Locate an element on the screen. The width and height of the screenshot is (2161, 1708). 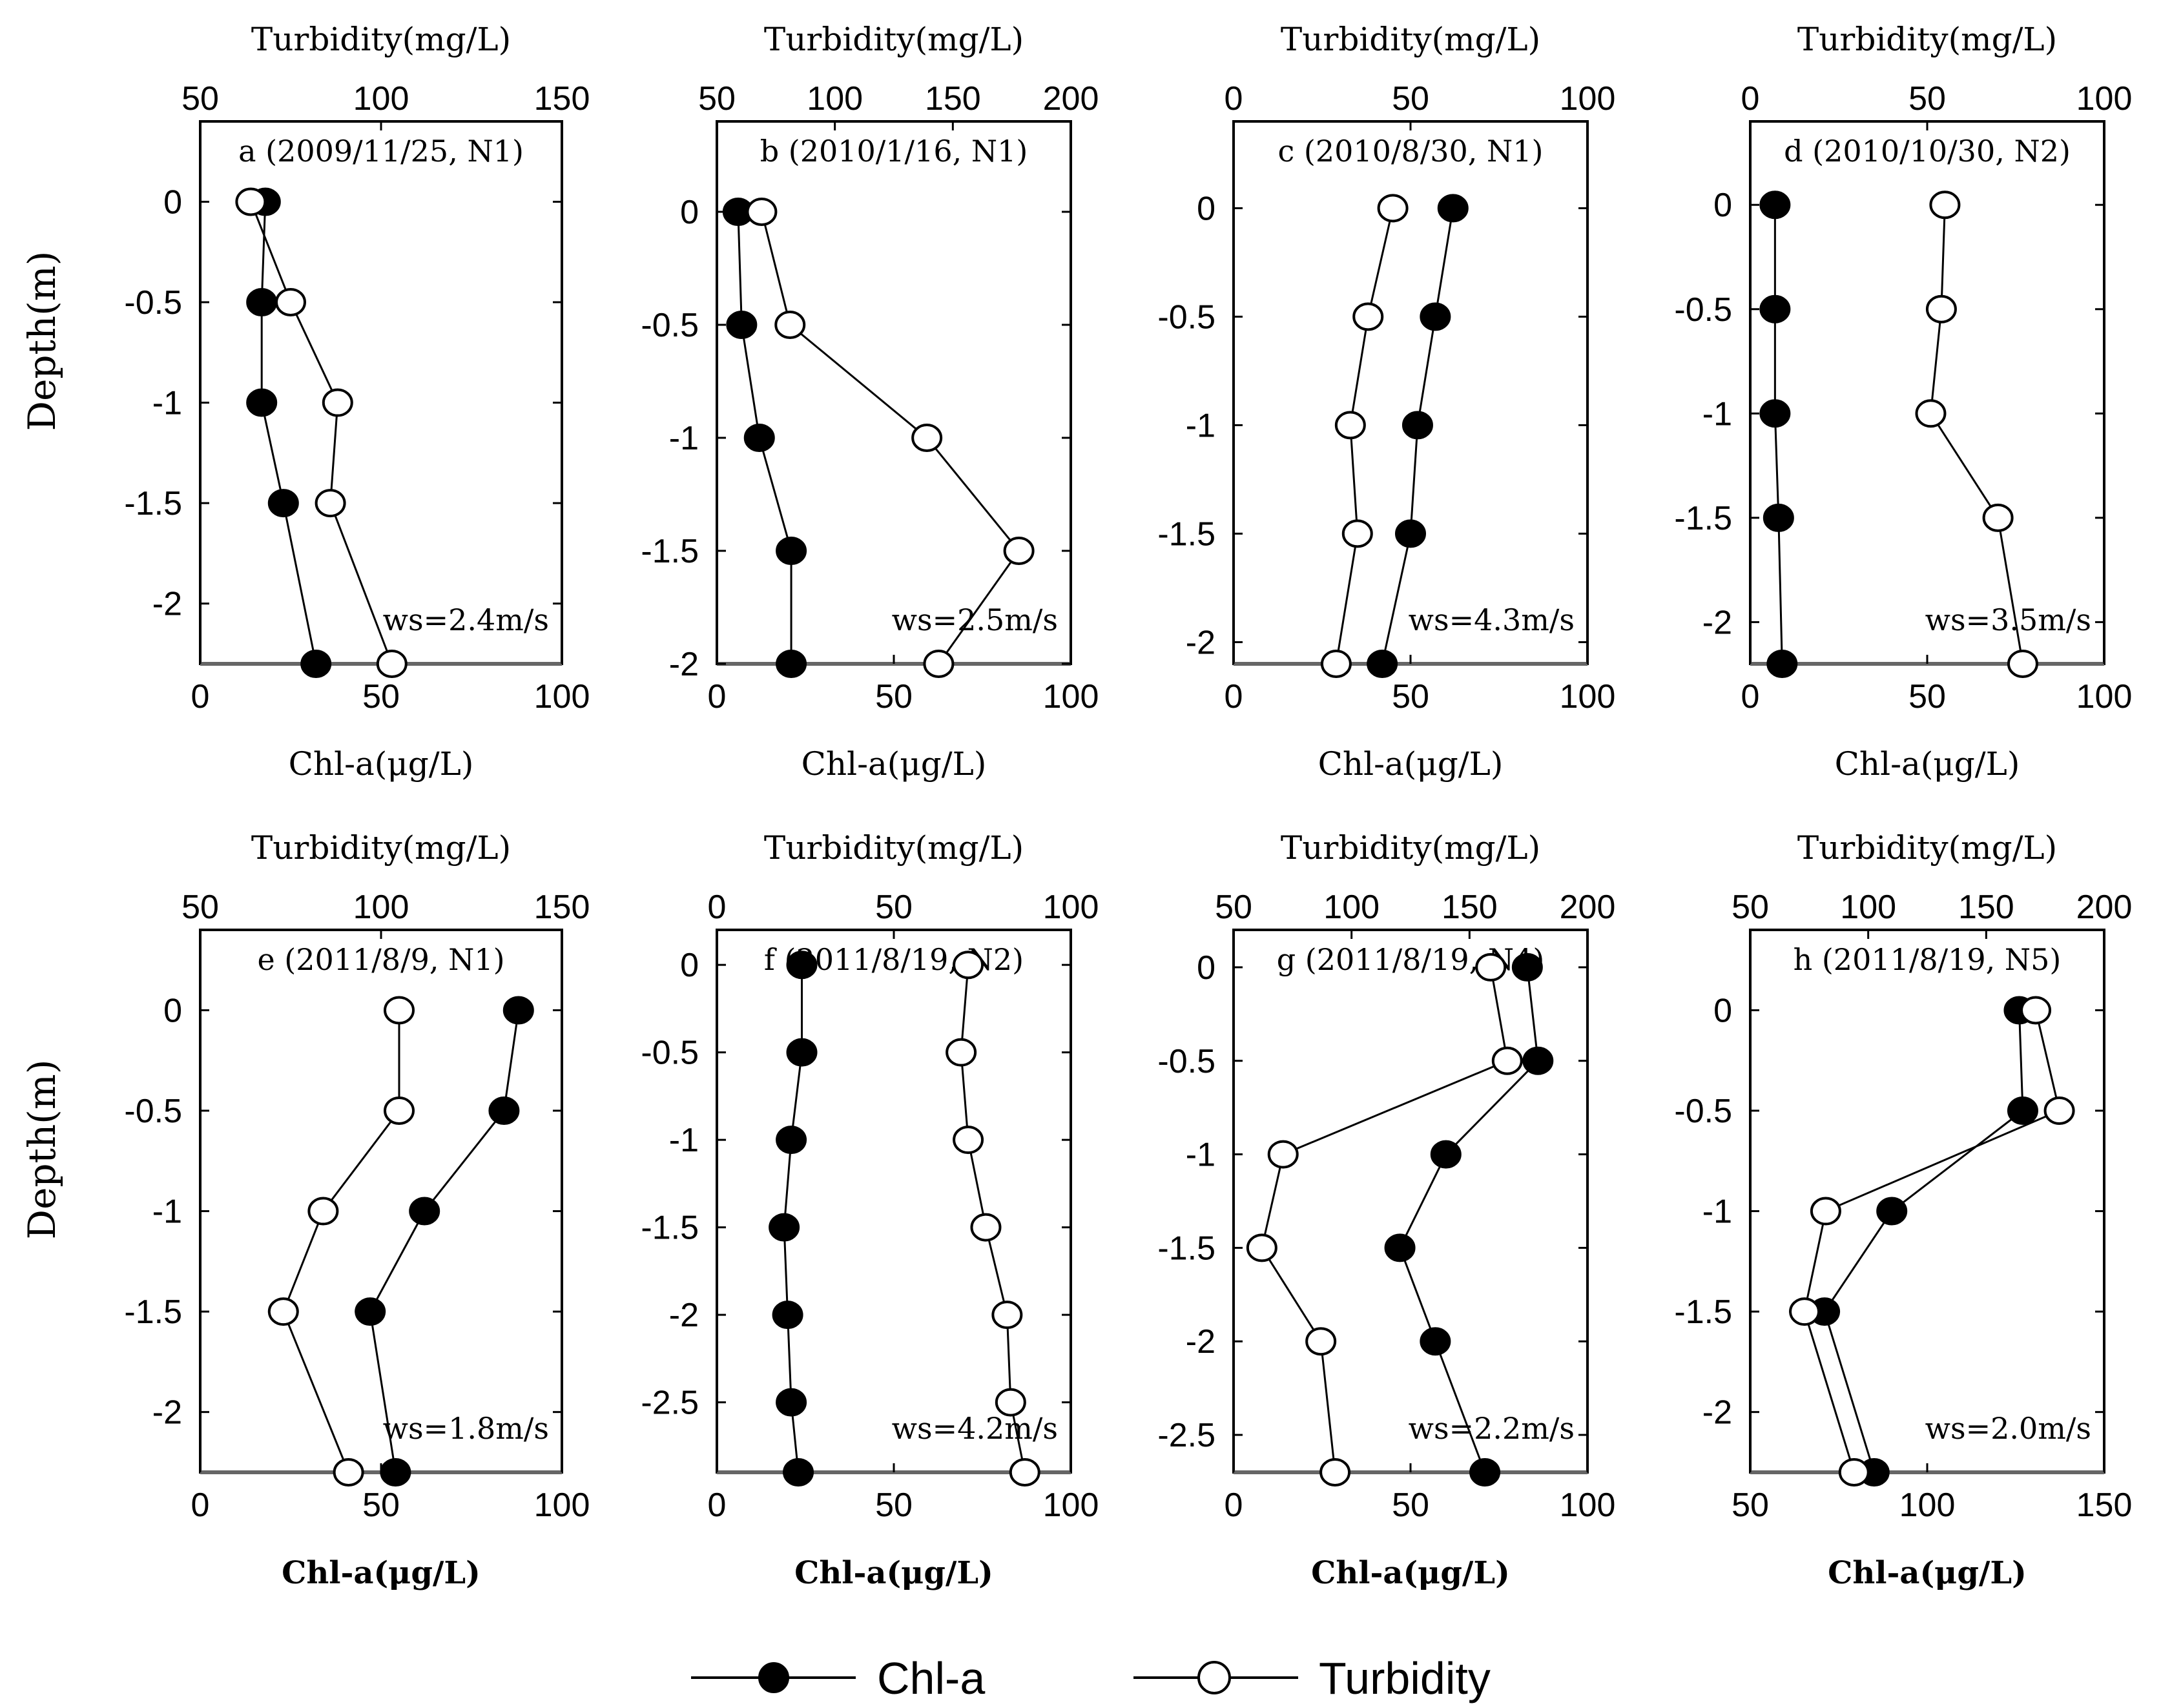
bottom-tick-label: 100 is located at coordinates (1588, 697).